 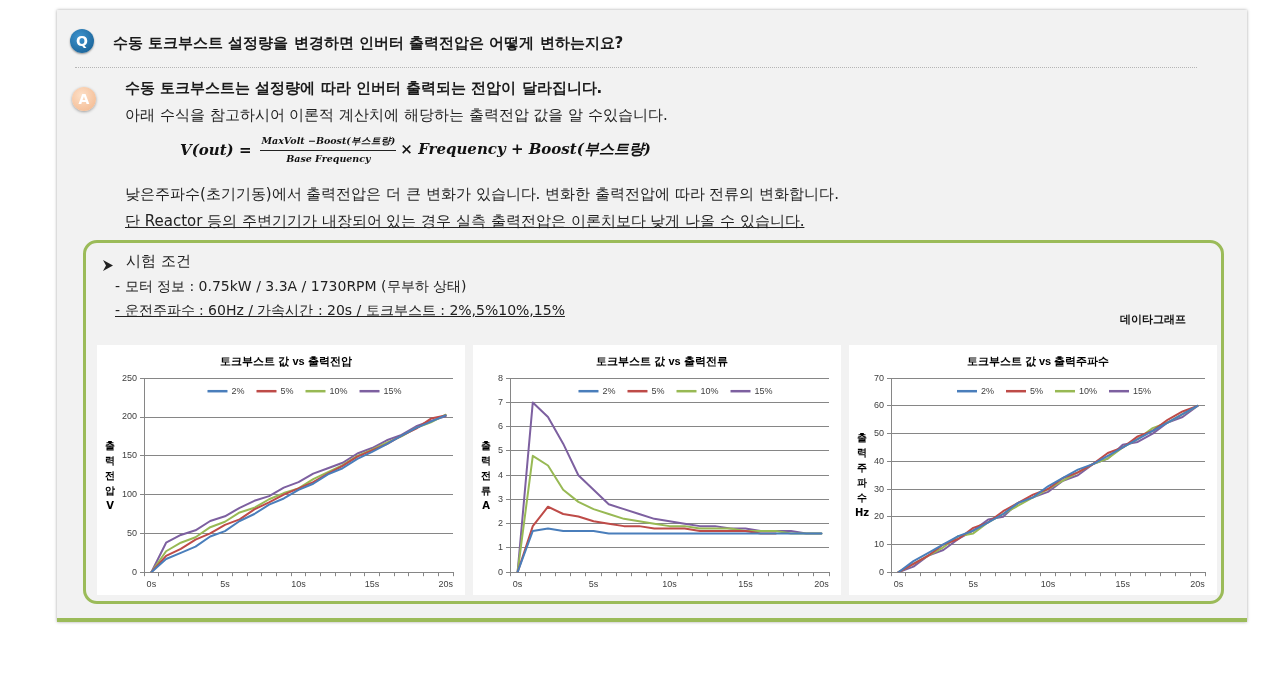 What do you see at coordinates (129, 377) in the screenshot?
I see `y-tick-label: 250` at bounding box center [129, 377].